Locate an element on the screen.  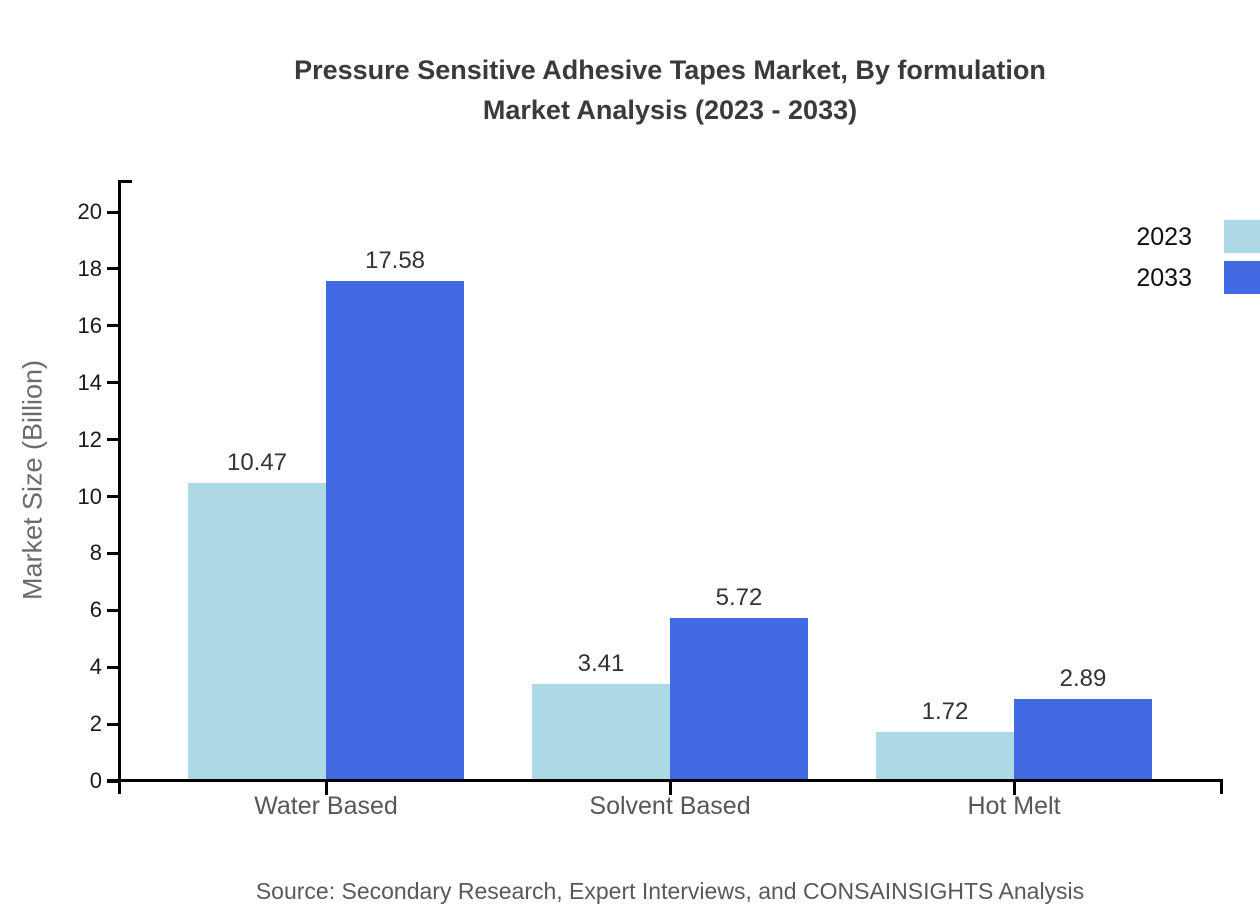
x-axis-line is located at coordinates (665, 780).